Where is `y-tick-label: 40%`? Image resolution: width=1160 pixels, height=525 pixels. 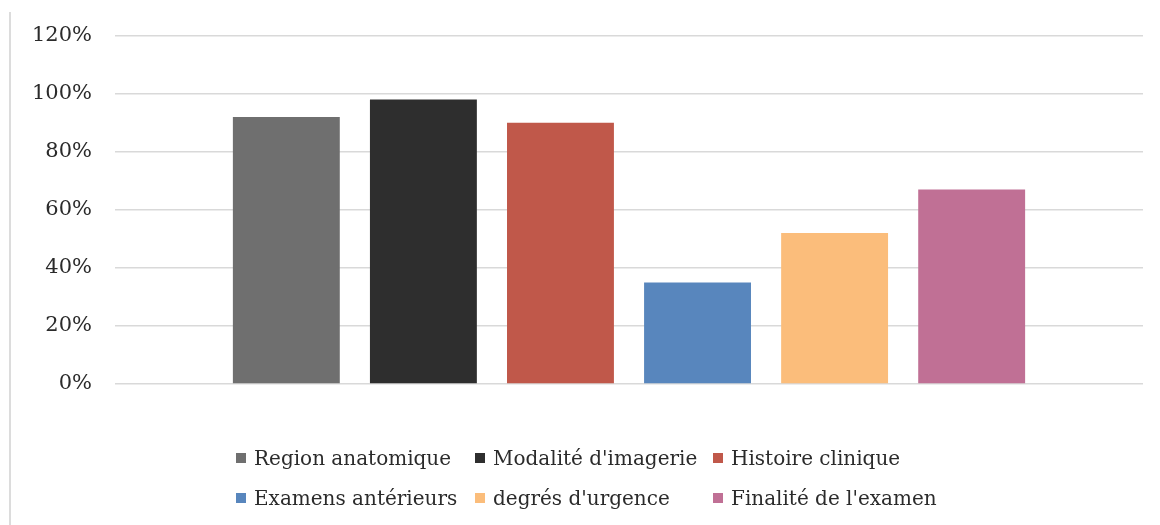
y-tick-label: 40% is located at coordinates (68, 266).